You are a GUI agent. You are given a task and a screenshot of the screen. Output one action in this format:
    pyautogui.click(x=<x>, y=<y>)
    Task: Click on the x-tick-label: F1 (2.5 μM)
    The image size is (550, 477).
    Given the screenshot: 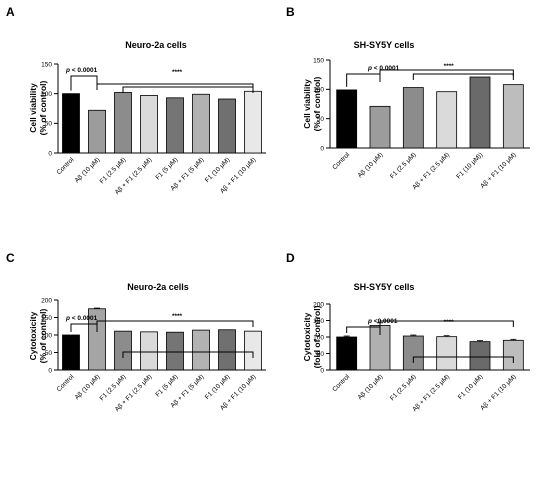 What is the action you would take?
    pyautogui.click(x=403, y=387)
    